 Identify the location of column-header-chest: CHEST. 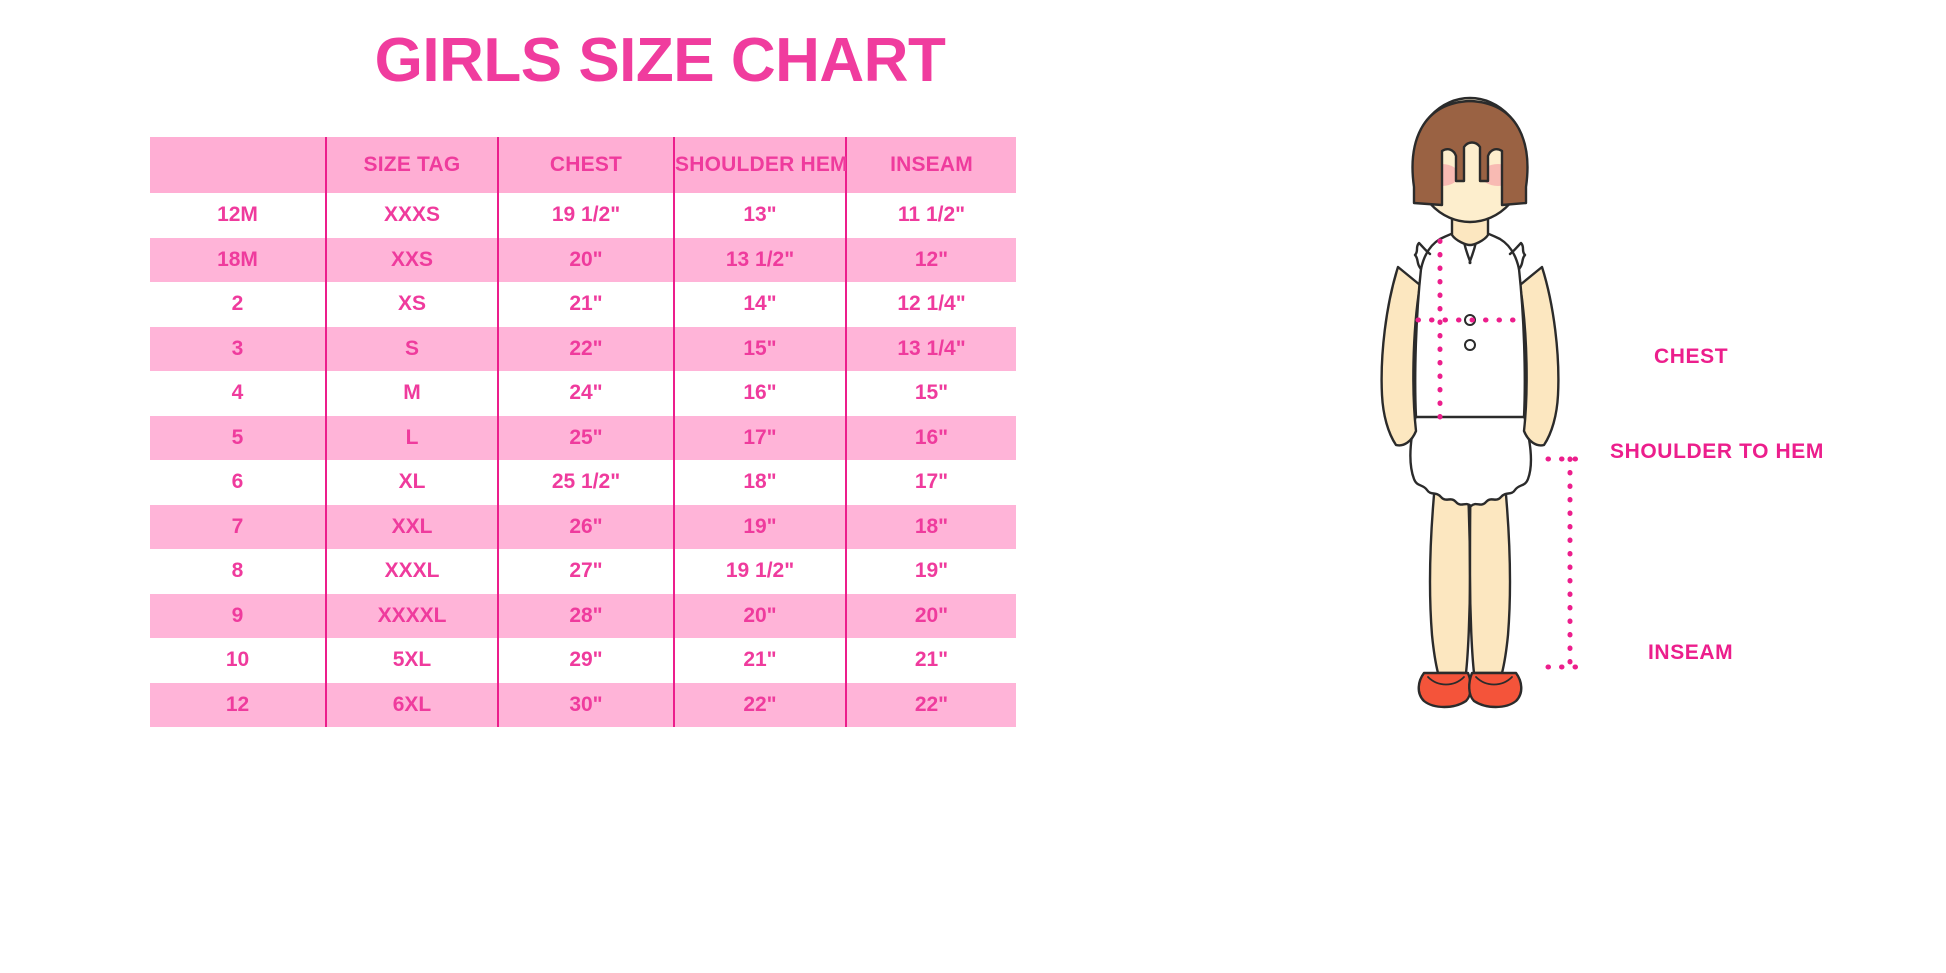
(585, 165).